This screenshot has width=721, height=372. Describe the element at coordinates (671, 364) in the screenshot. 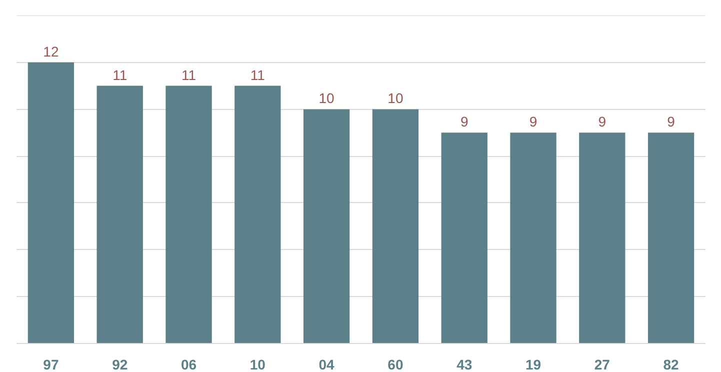

I see `x-tick-label: 82` at that location.